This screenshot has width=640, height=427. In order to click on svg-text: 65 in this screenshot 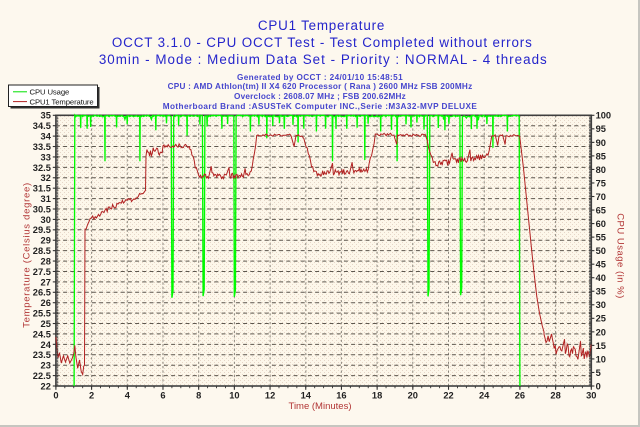, I will do `click(601, 210)`.